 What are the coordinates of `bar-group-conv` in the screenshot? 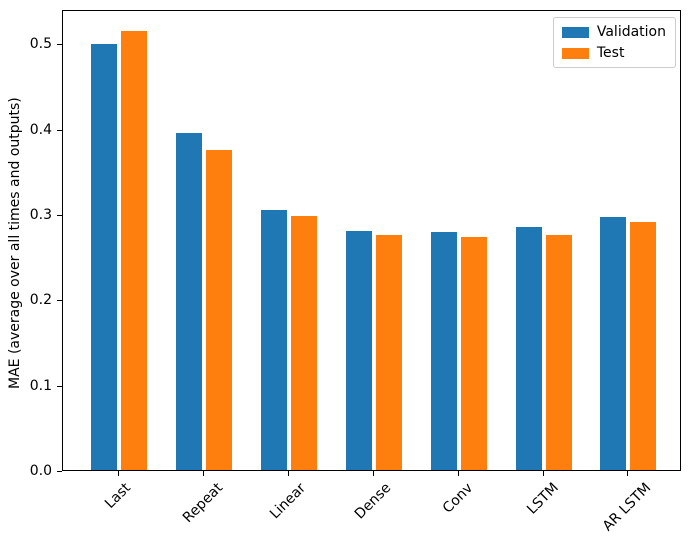 It's located at (458, 240).